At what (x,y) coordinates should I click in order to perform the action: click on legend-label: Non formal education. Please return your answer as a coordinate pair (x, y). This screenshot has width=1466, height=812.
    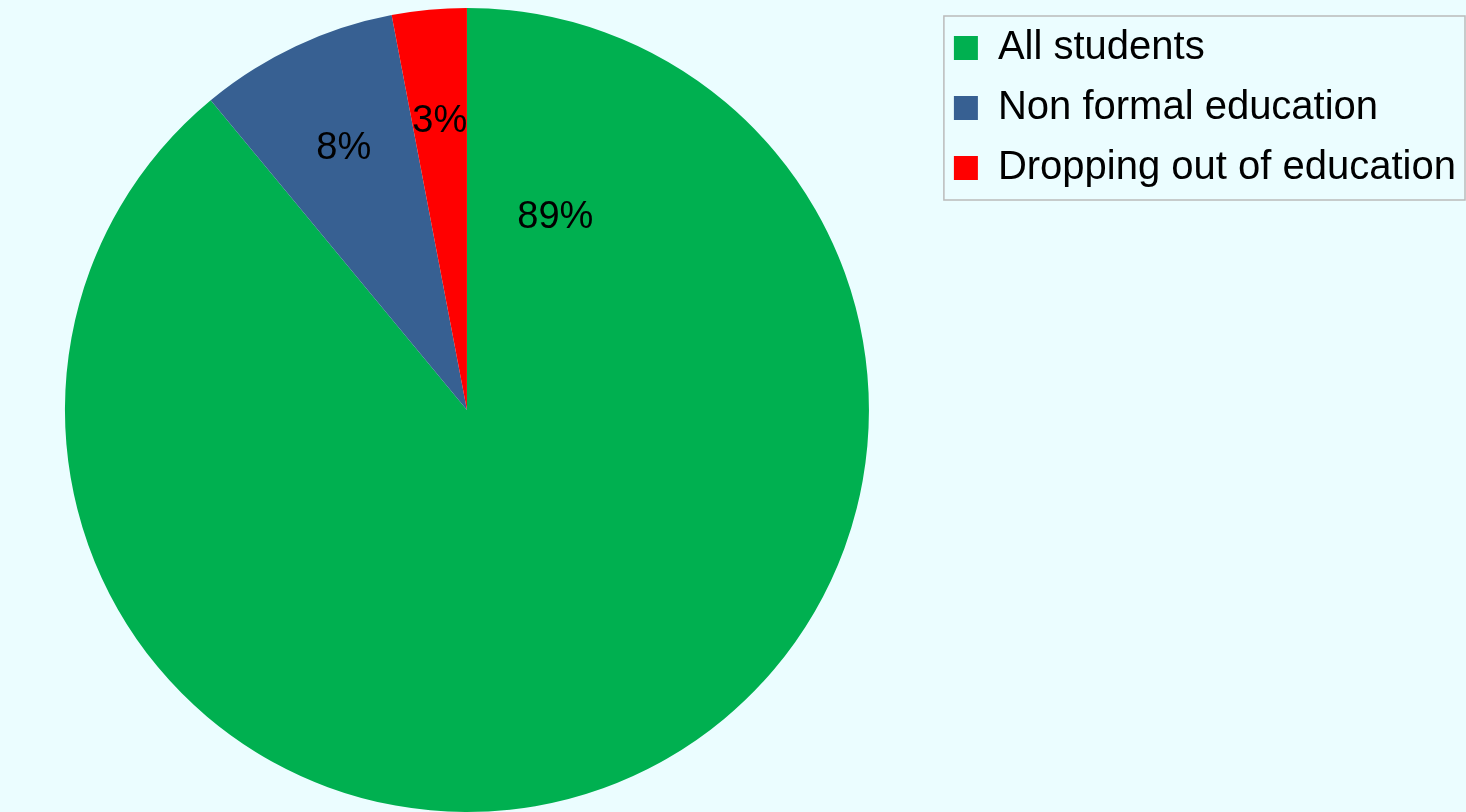
    Looking at the image, I should click on (1188, 105).